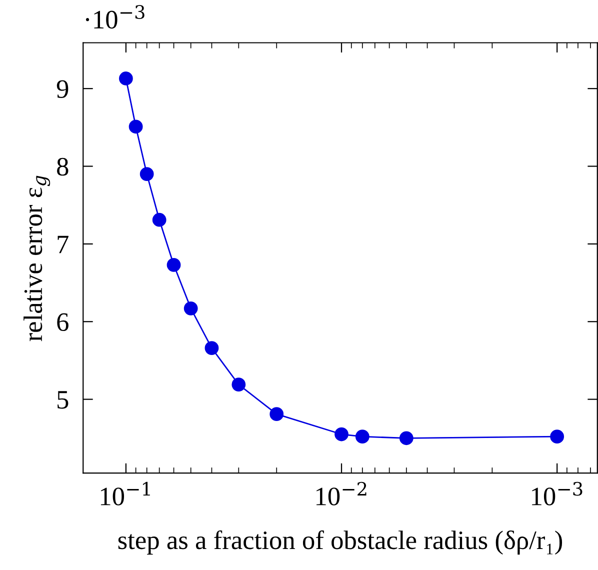  Describe the element at coordinates (341, 494) in the screenshot. I see `x-tick-label: 10$^{−2}$` at that location.